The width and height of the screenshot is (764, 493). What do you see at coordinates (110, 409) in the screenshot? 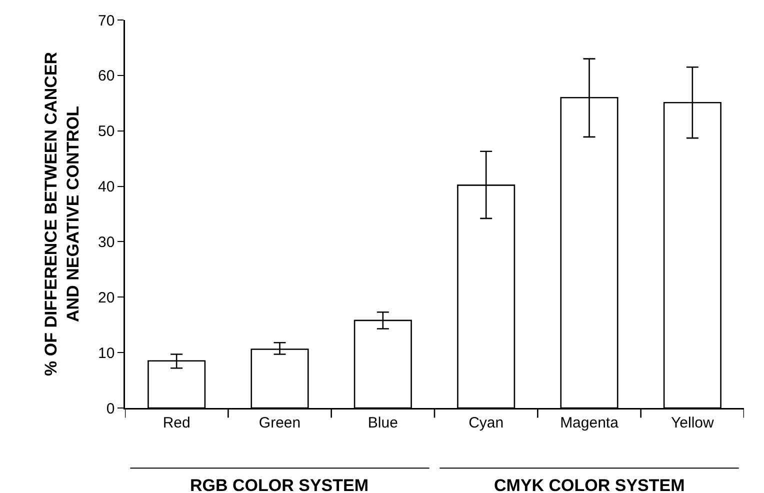
I see `y-tick-label: 0` at bounding box center [110, 409].